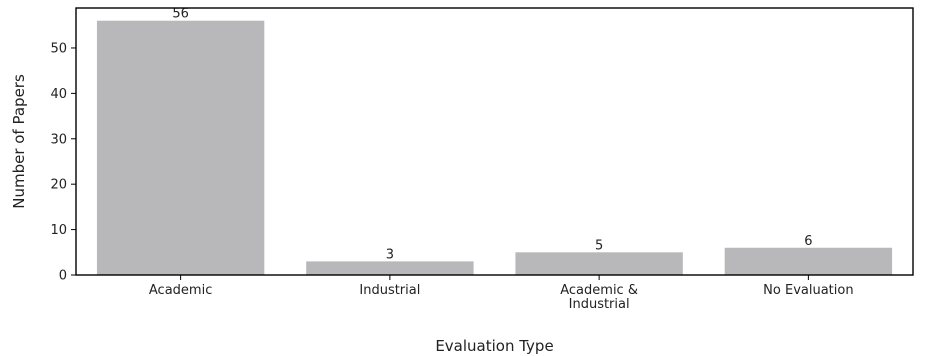 Image resolution: width=930 pixels, height=356 pixels. I want to click on y-tick-label: 50, so click(58, 48).